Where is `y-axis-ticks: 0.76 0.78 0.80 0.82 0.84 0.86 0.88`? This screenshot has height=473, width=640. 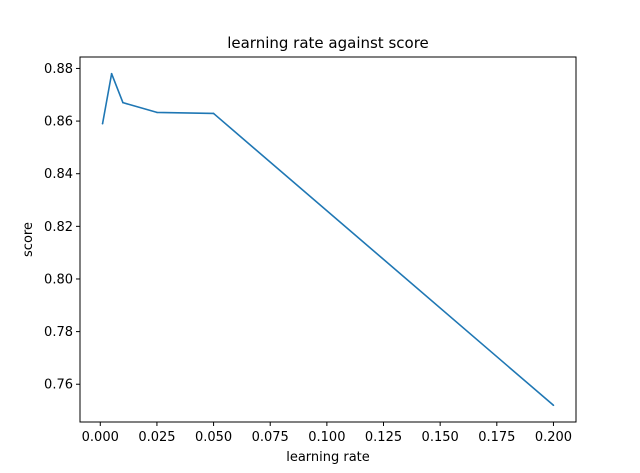
y-axis-ticks: 0.76 0.78 0.80 0.82 0.84 0.86 0.88 is located at coordinates (62, 227).